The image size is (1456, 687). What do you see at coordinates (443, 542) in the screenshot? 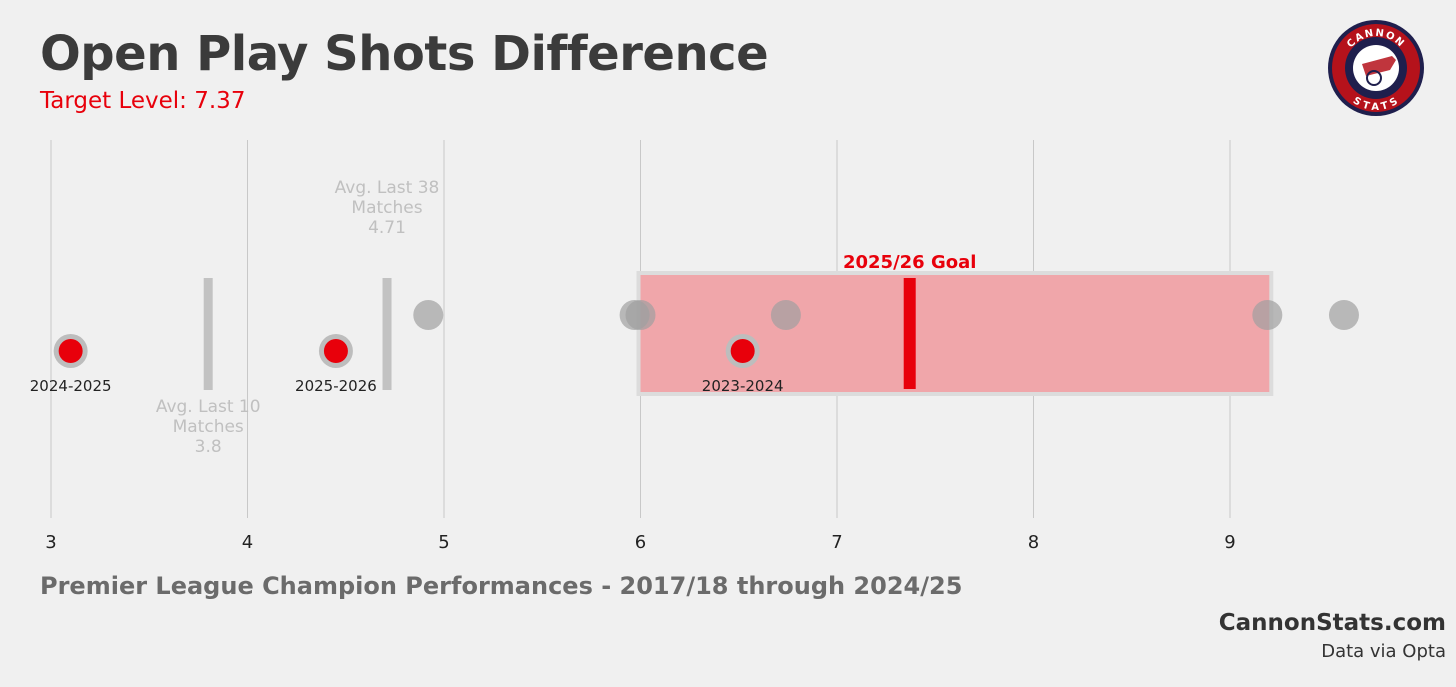
I see `x-tick-label: 5` at bounding box center [443, 542].